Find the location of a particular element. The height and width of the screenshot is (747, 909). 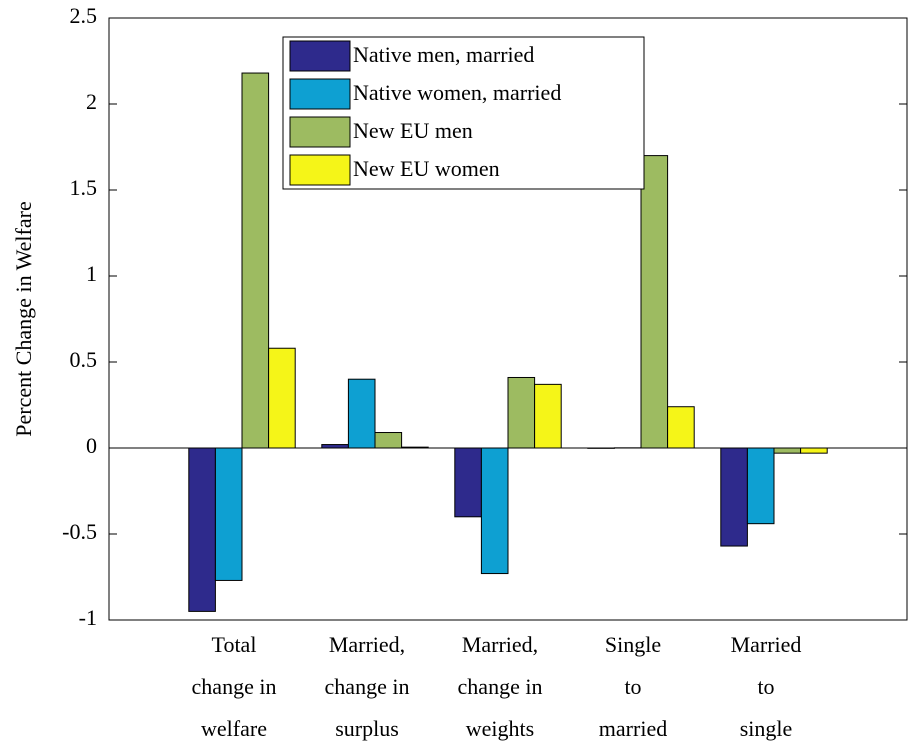

legend-label: Native women, married is located at coordinates (457, 92).